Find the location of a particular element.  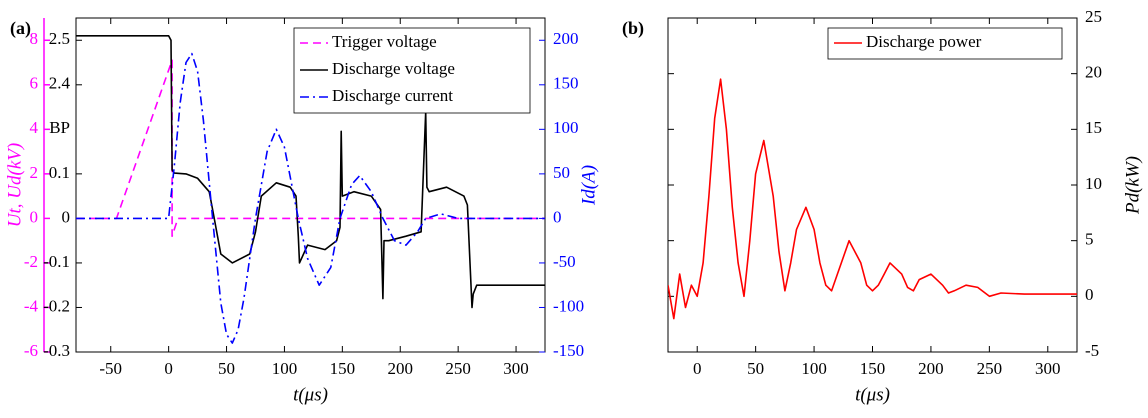

y-tick-label: 25 is located at coordinates (1093, 16).